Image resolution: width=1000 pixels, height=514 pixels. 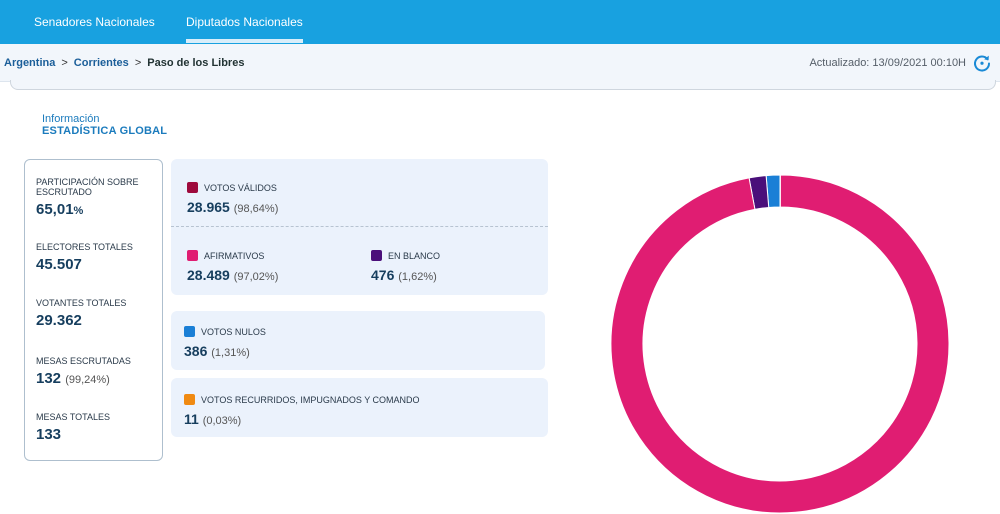 I want to click on stat-value: 133, so click(x=49, y=434).